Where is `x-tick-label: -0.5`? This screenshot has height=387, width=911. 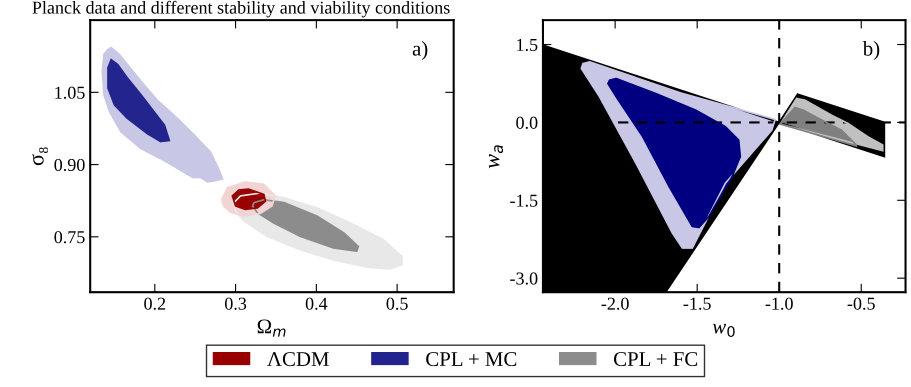 x-tick-label: -0.5 is located at coordinates (861, 304).